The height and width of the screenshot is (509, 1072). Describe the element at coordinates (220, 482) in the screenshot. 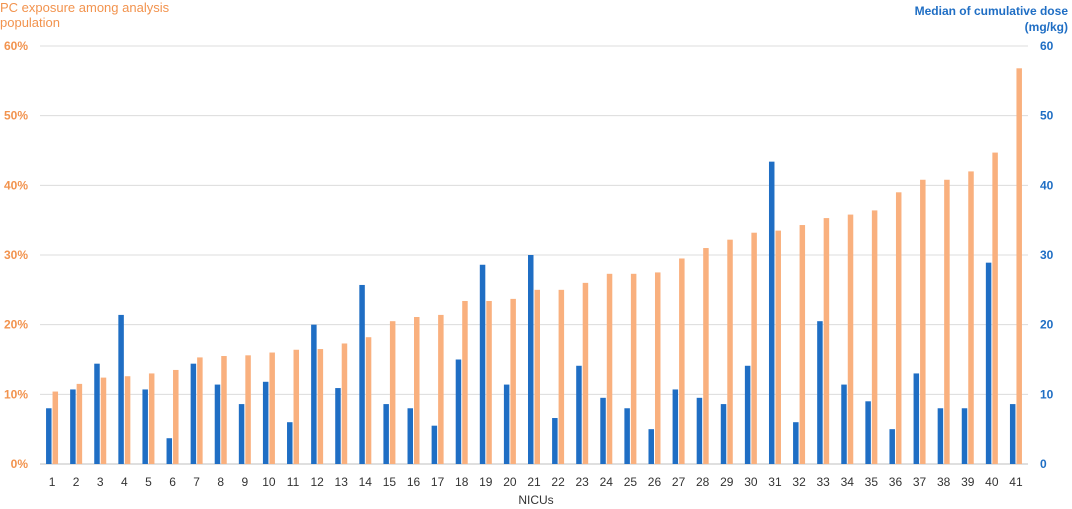

I see `x-tick-label: 8` at that location.